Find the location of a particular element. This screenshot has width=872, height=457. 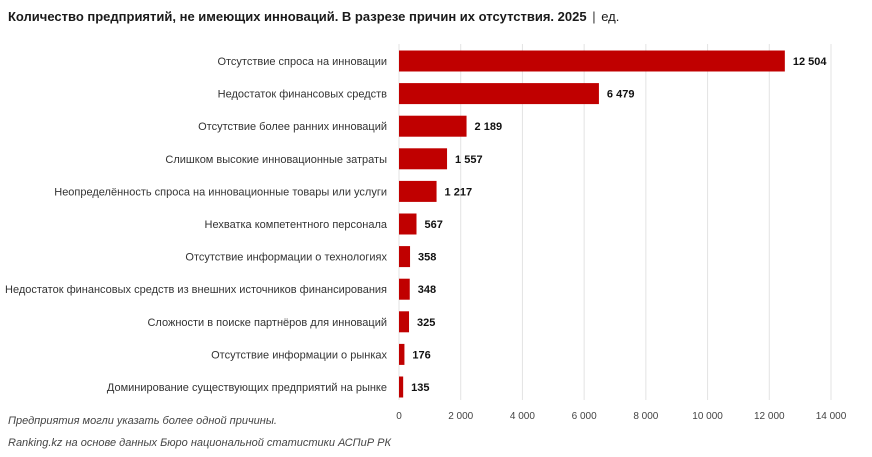

value-label: 135 is located at coordinates (420, 388).